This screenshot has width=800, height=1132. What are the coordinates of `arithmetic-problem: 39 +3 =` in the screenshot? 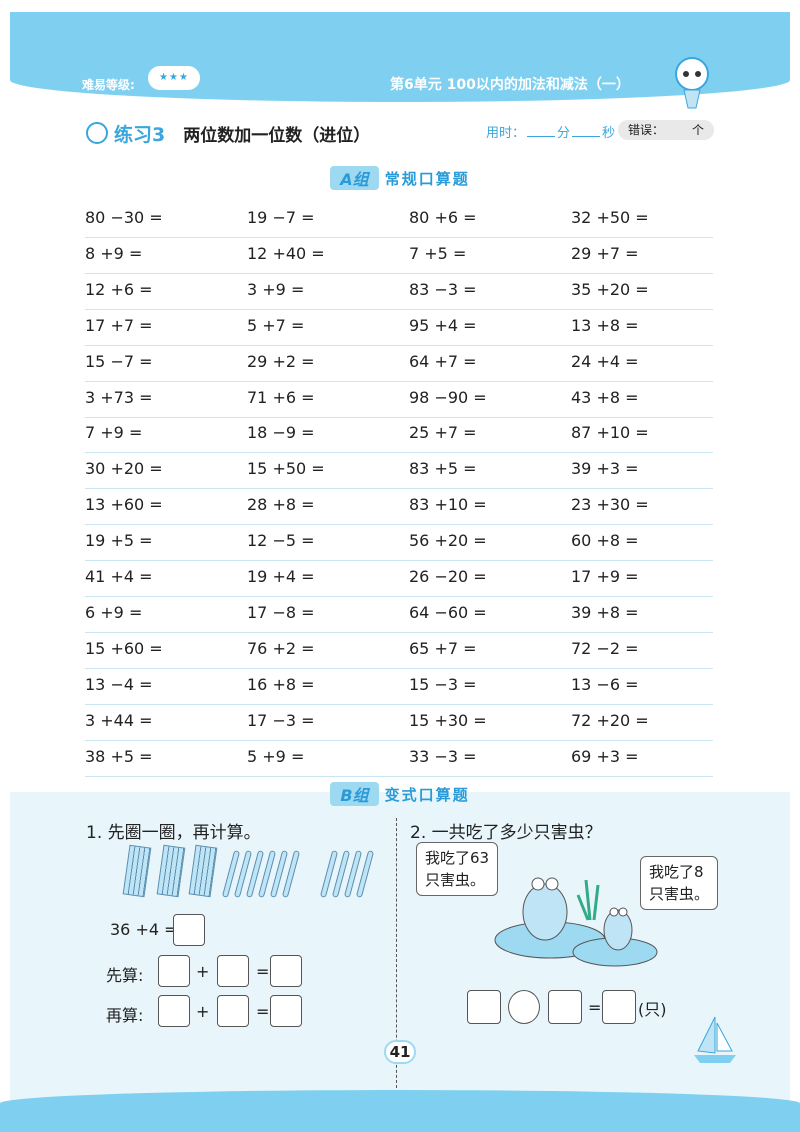 It's located at (605, 469).